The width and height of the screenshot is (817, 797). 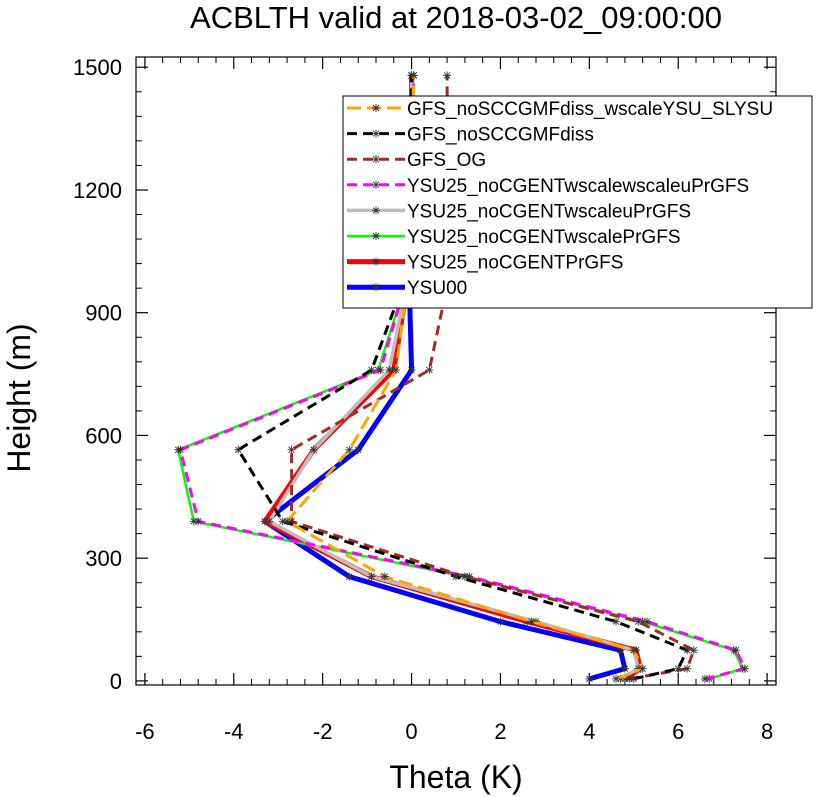 What do you see at coordinates (323, 731) in the screenshot?
I see `x-tick-label: -2` at bounding box center [323, 731].